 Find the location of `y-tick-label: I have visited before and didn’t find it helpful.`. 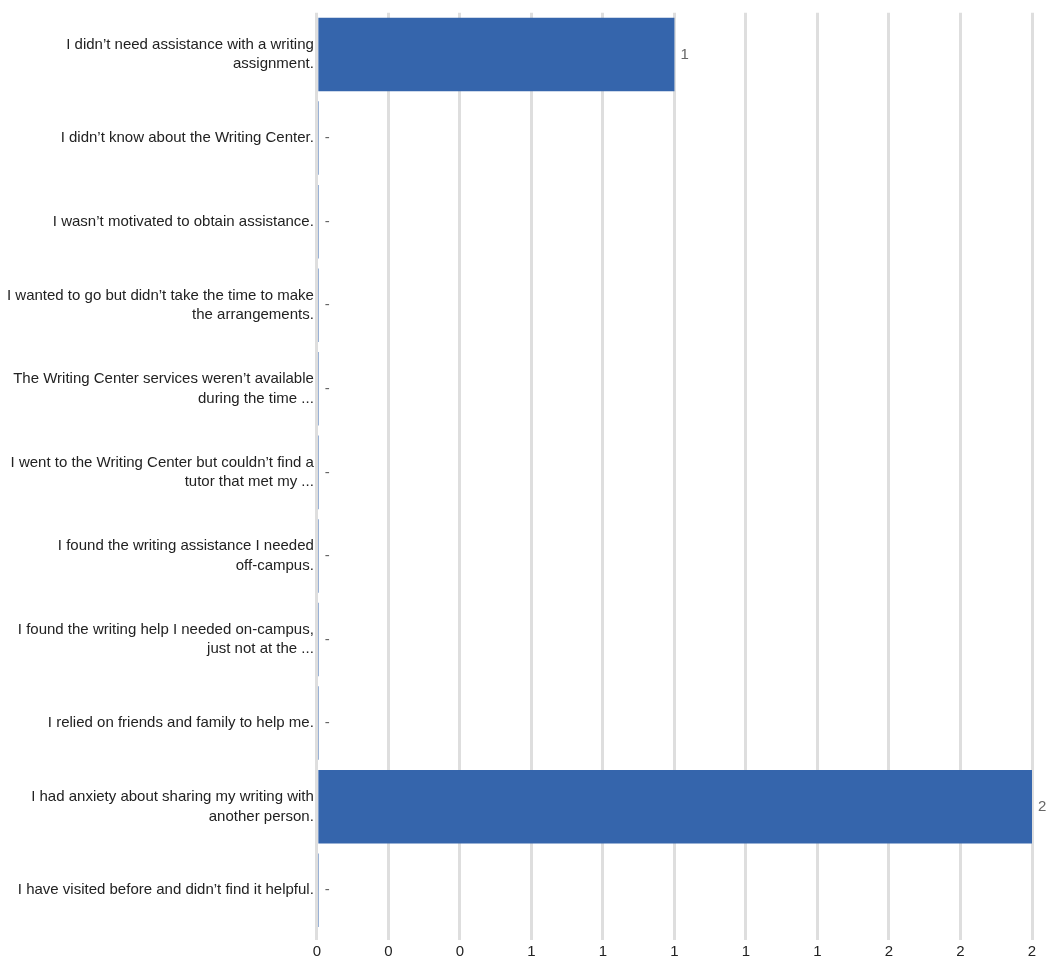

y-tick-label: I have visited before and didn’t find it helpful. is located at coordinates (165, 889).